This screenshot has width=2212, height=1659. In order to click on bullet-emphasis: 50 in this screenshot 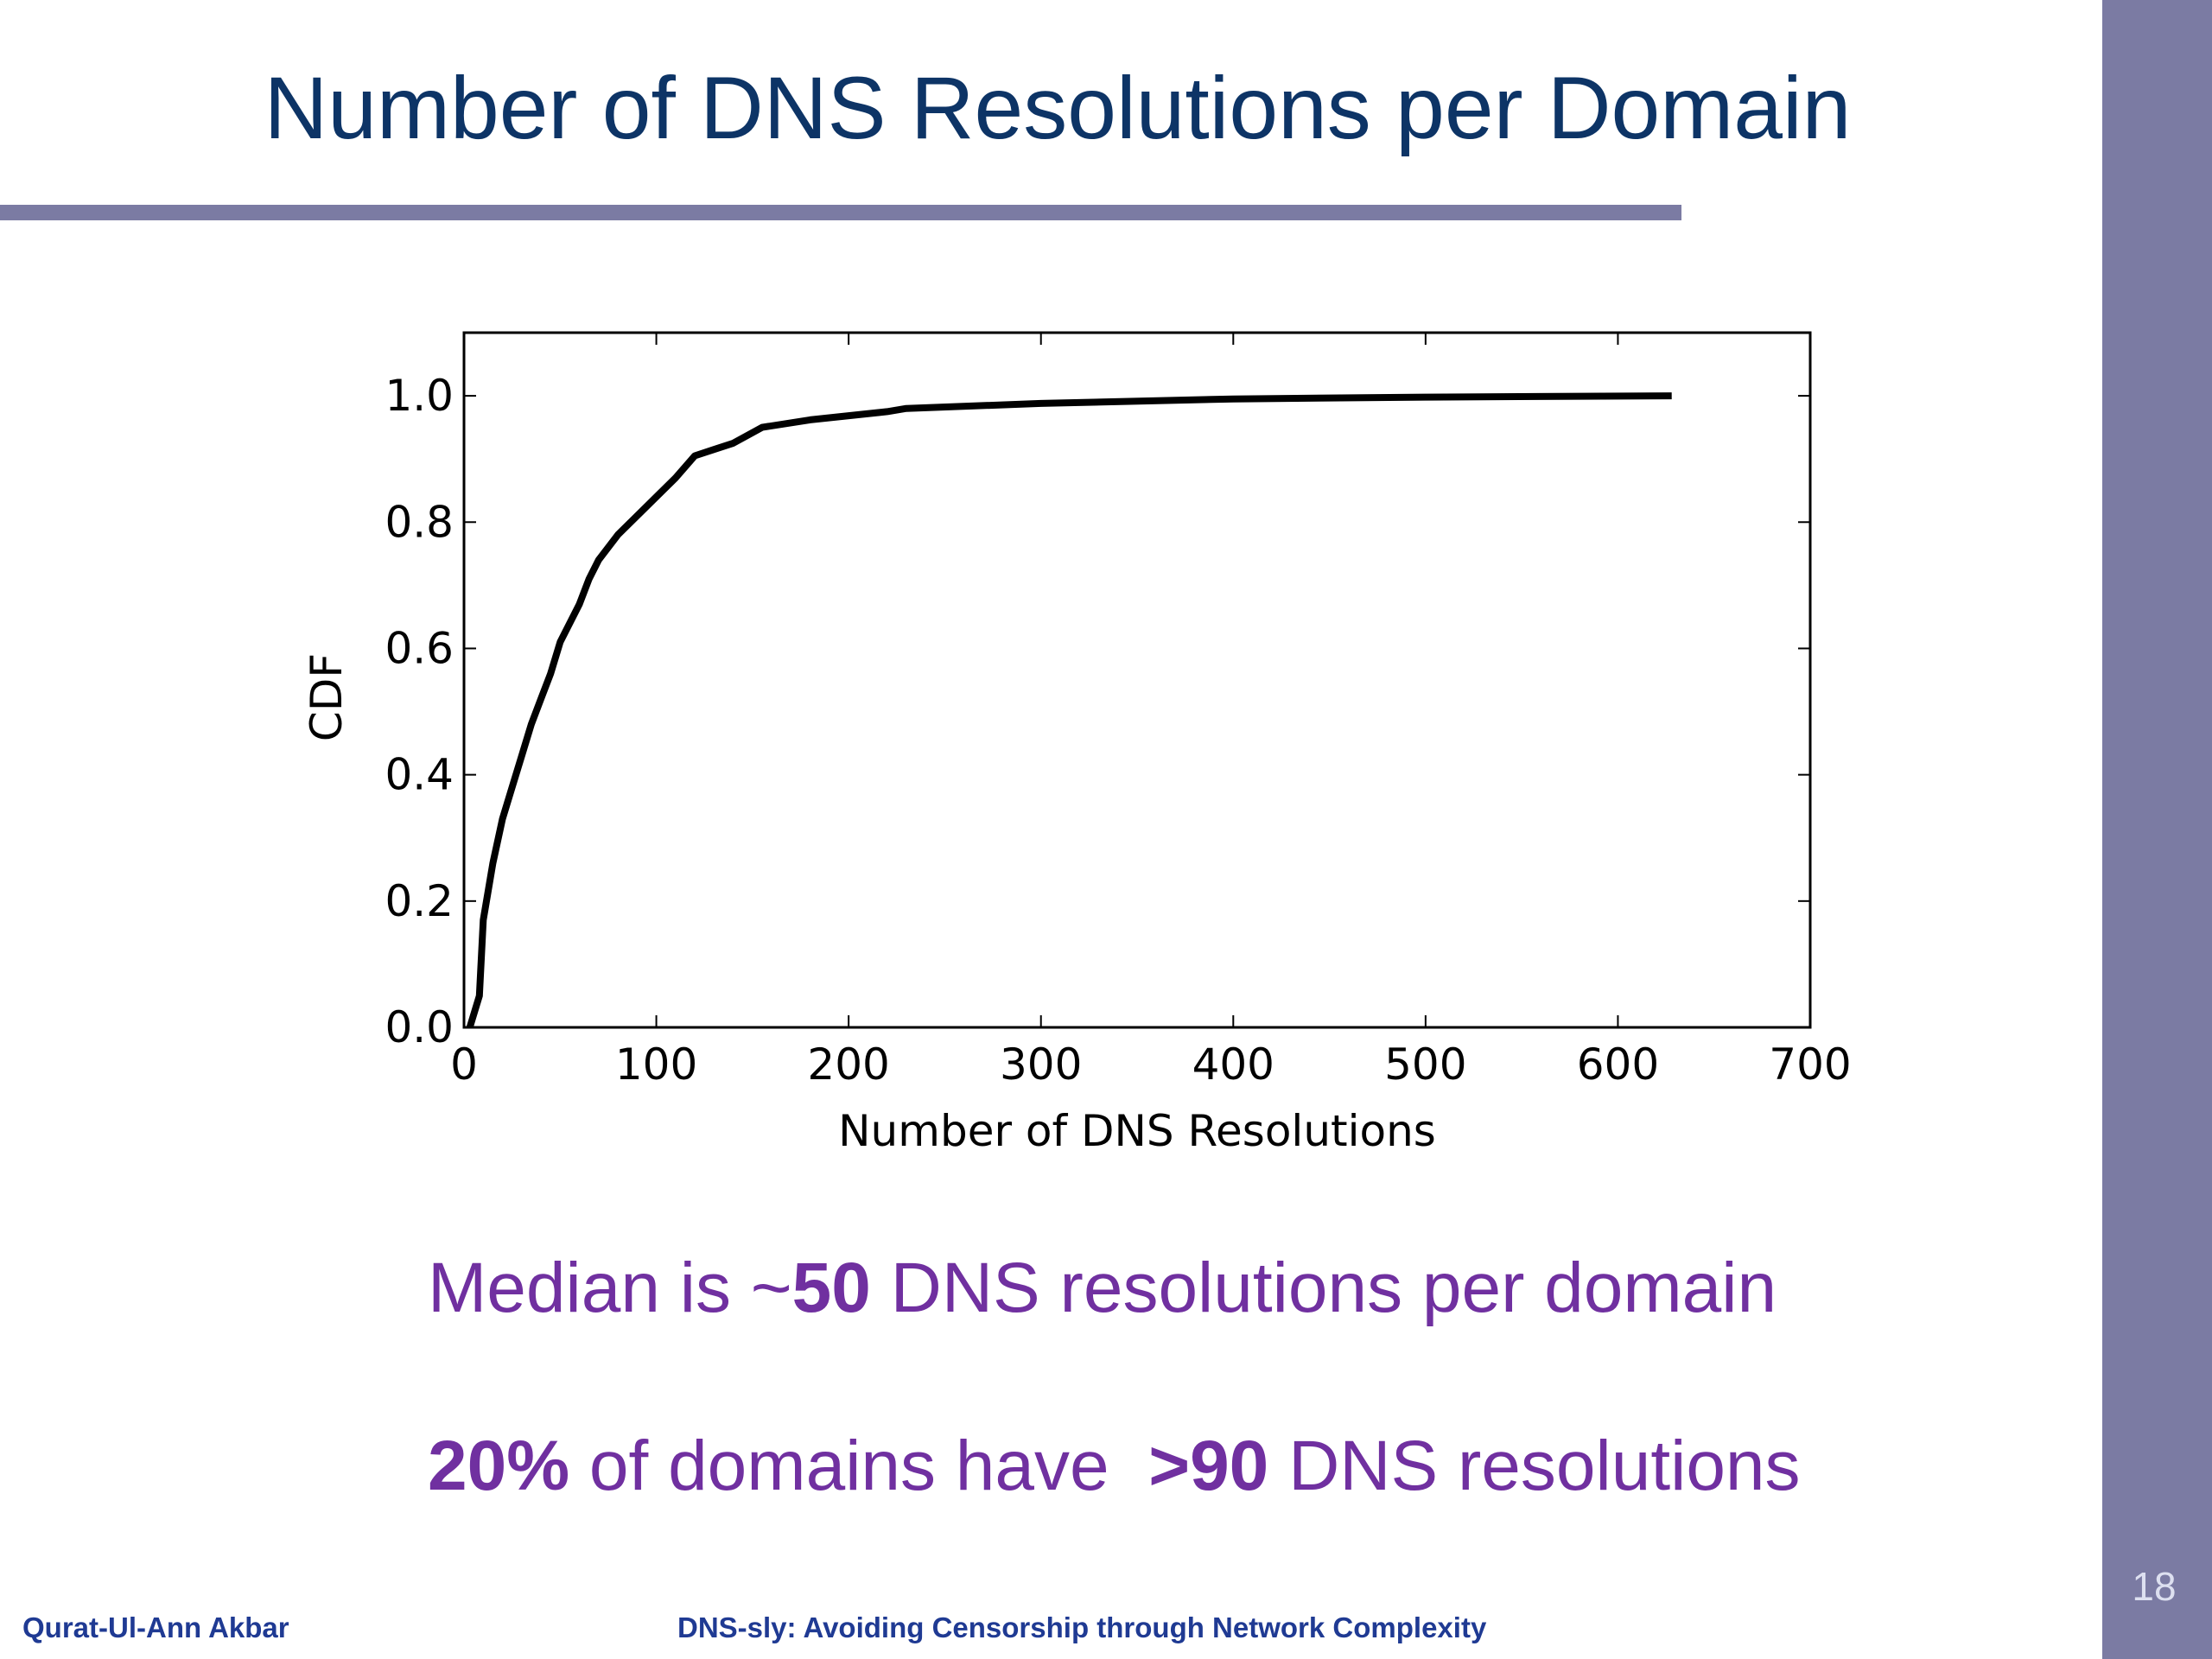, I will do `click(831, 1288)`.